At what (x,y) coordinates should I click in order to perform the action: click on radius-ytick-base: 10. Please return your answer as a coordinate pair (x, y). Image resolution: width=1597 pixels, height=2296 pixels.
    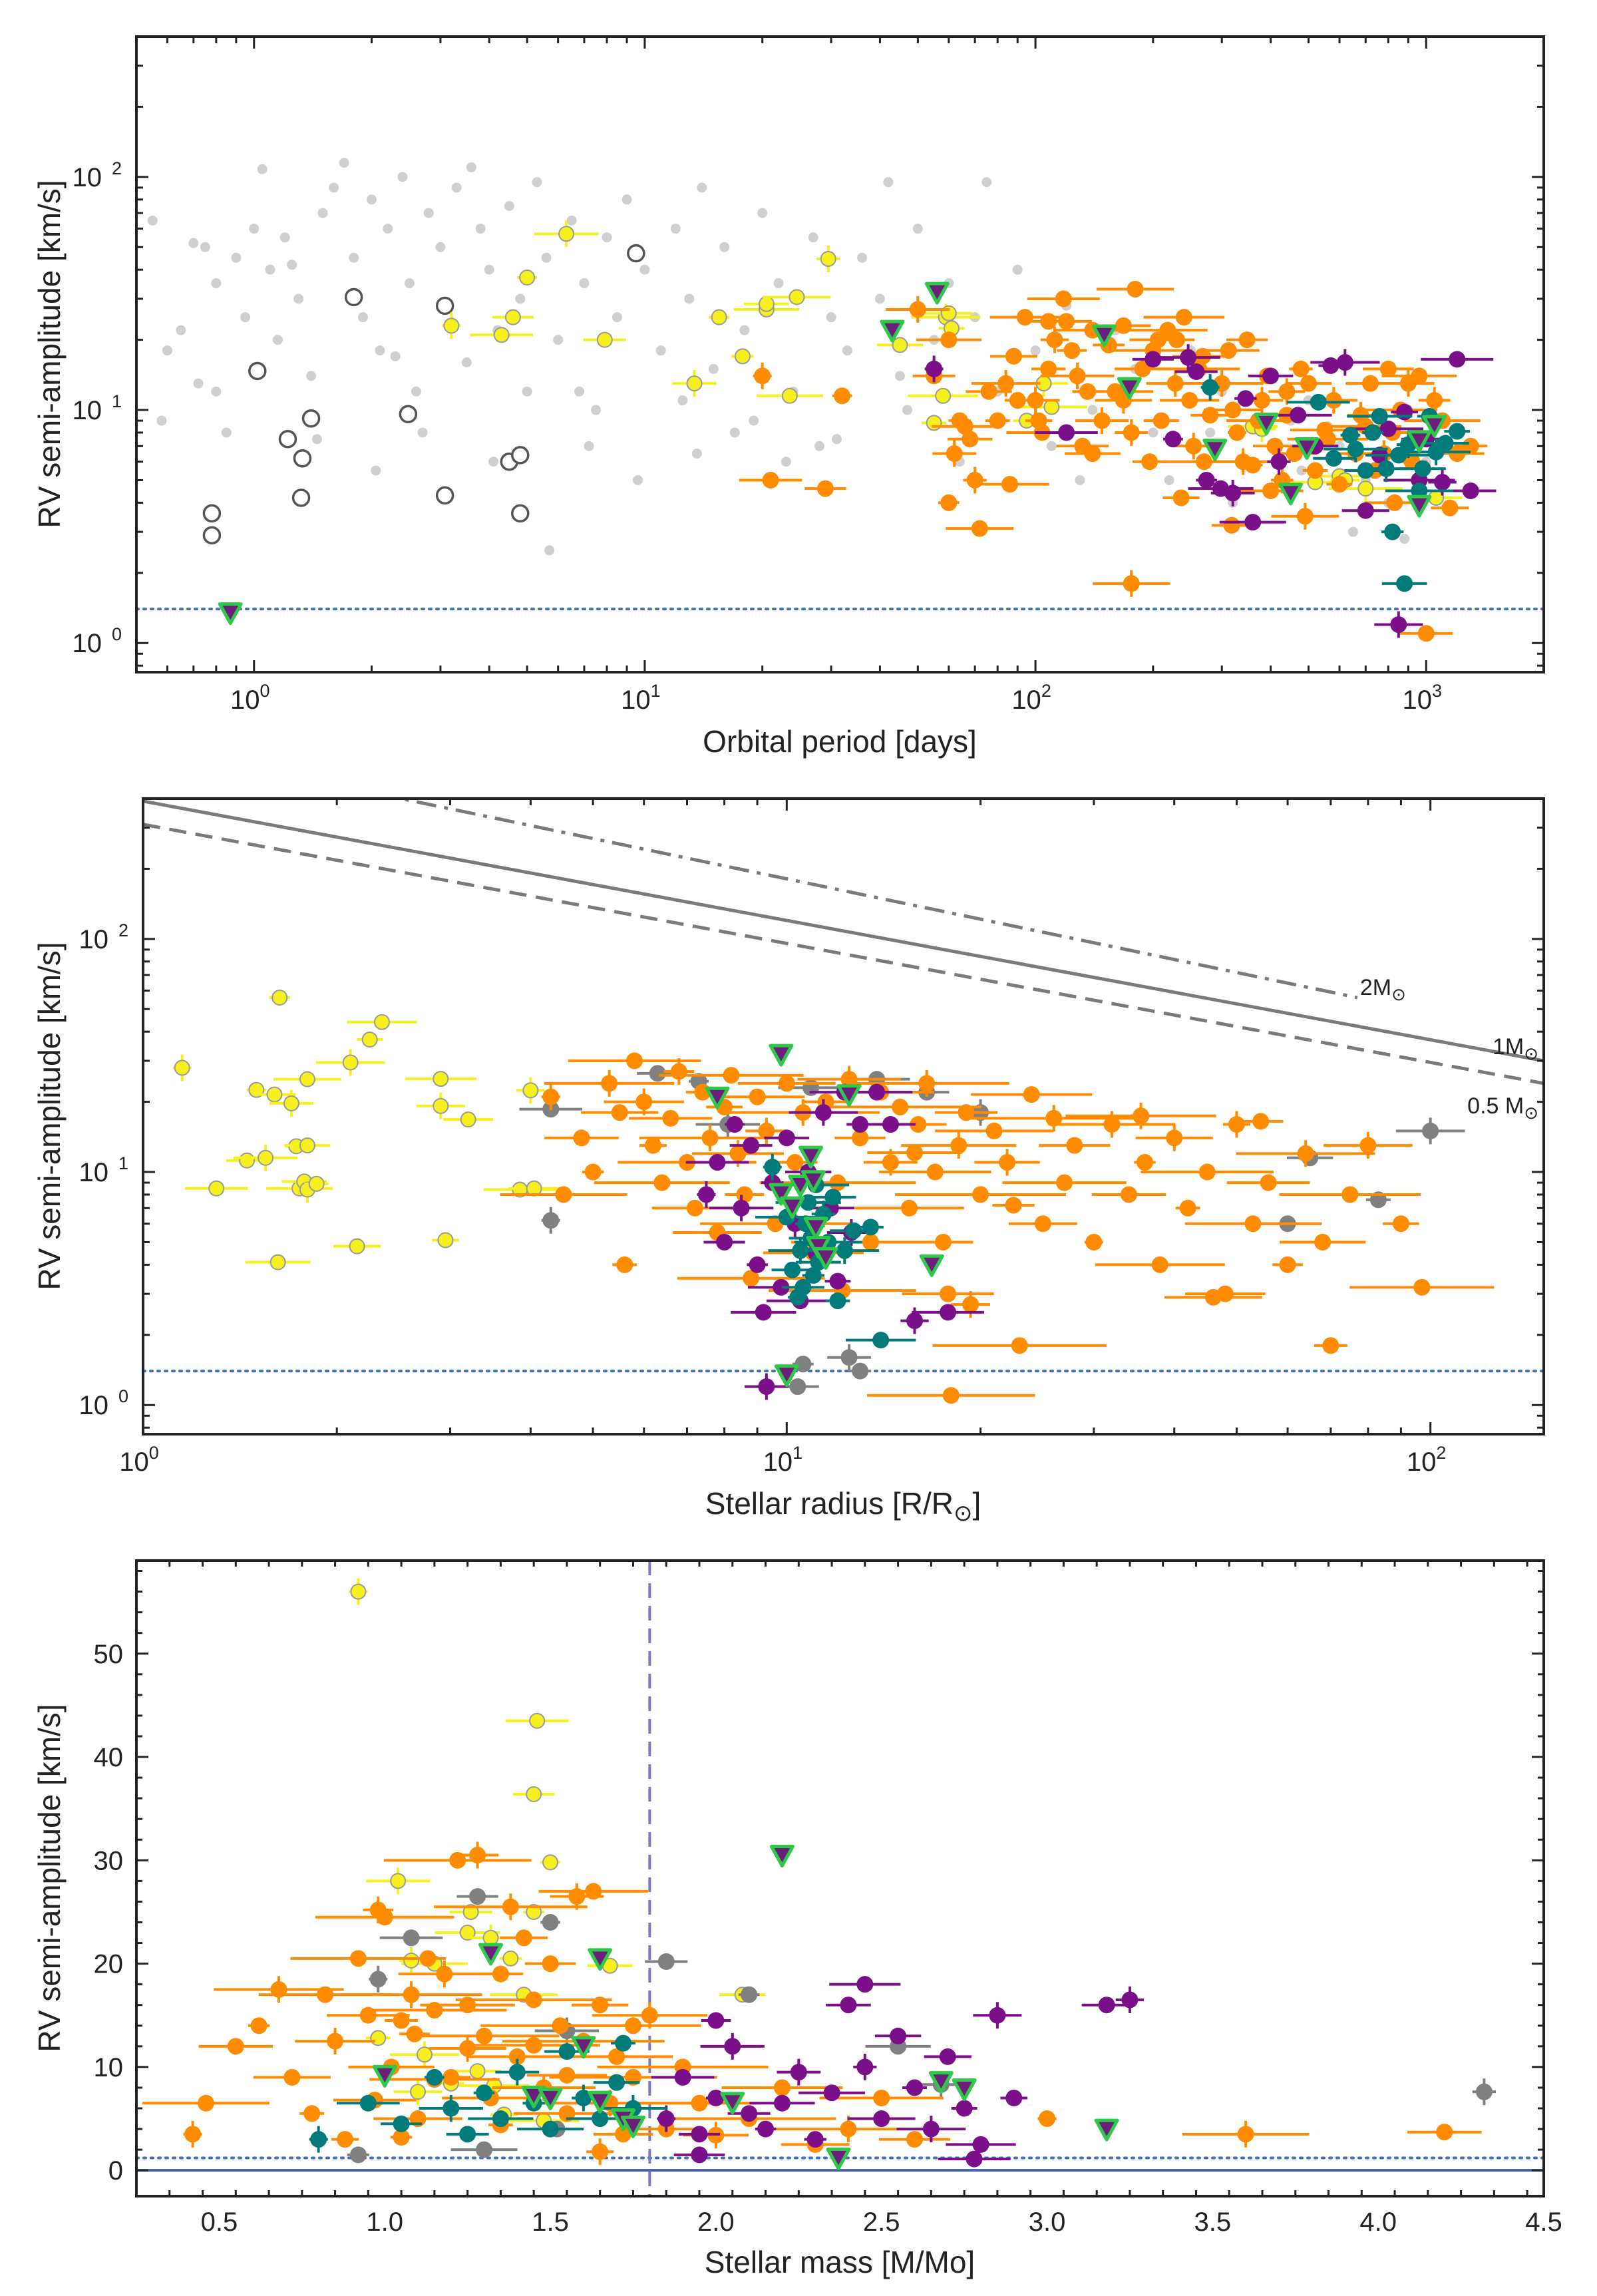
    Looking at the image, I should click on (94, 1405).